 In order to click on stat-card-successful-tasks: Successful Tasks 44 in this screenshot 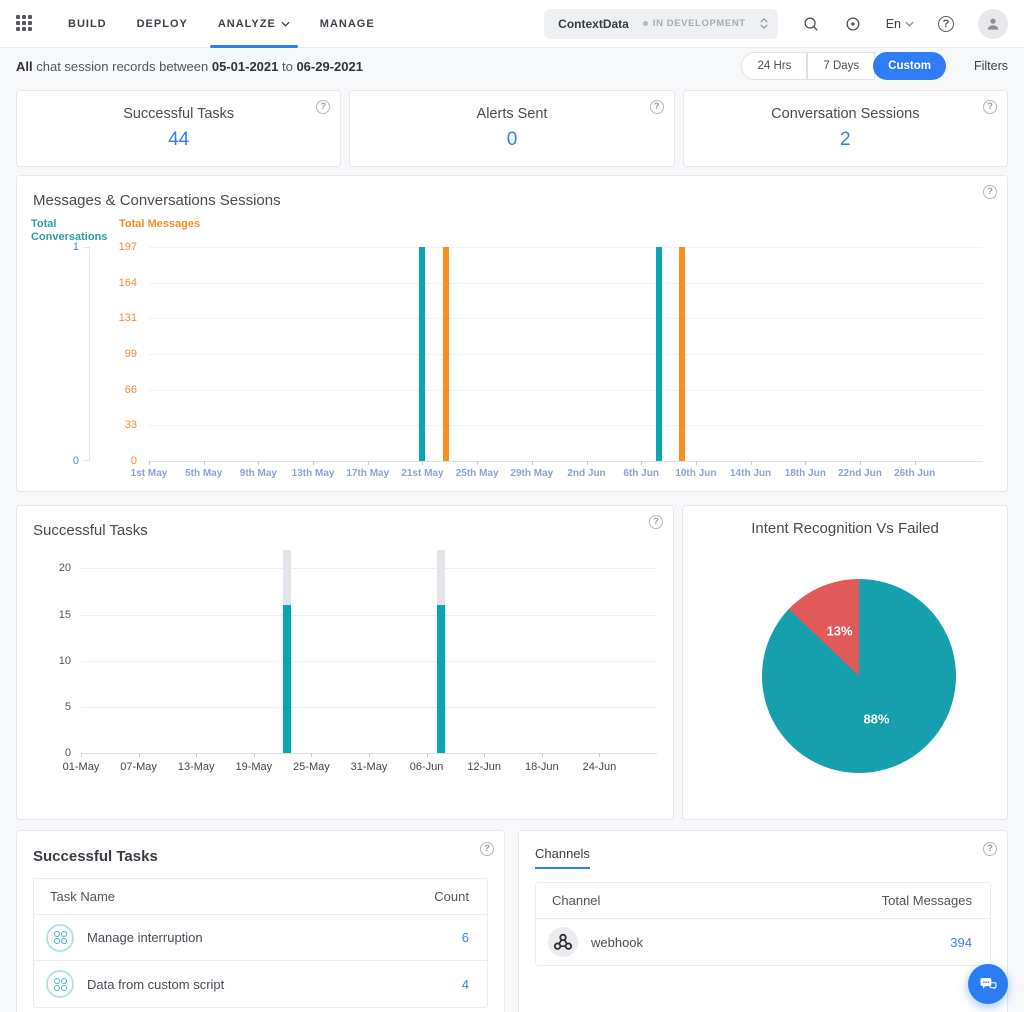, I will do `click(179, 128)`.